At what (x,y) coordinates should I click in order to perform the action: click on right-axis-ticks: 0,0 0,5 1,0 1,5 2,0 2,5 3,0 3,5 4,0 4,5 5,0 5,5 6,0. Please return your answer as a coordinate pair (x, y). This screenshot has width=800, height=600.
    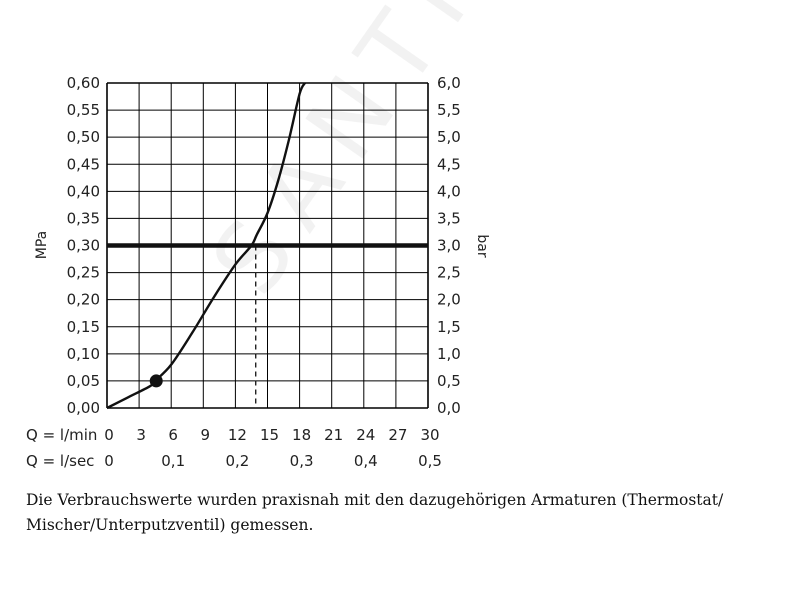
    Looking at the image, I should click on (449, 245).